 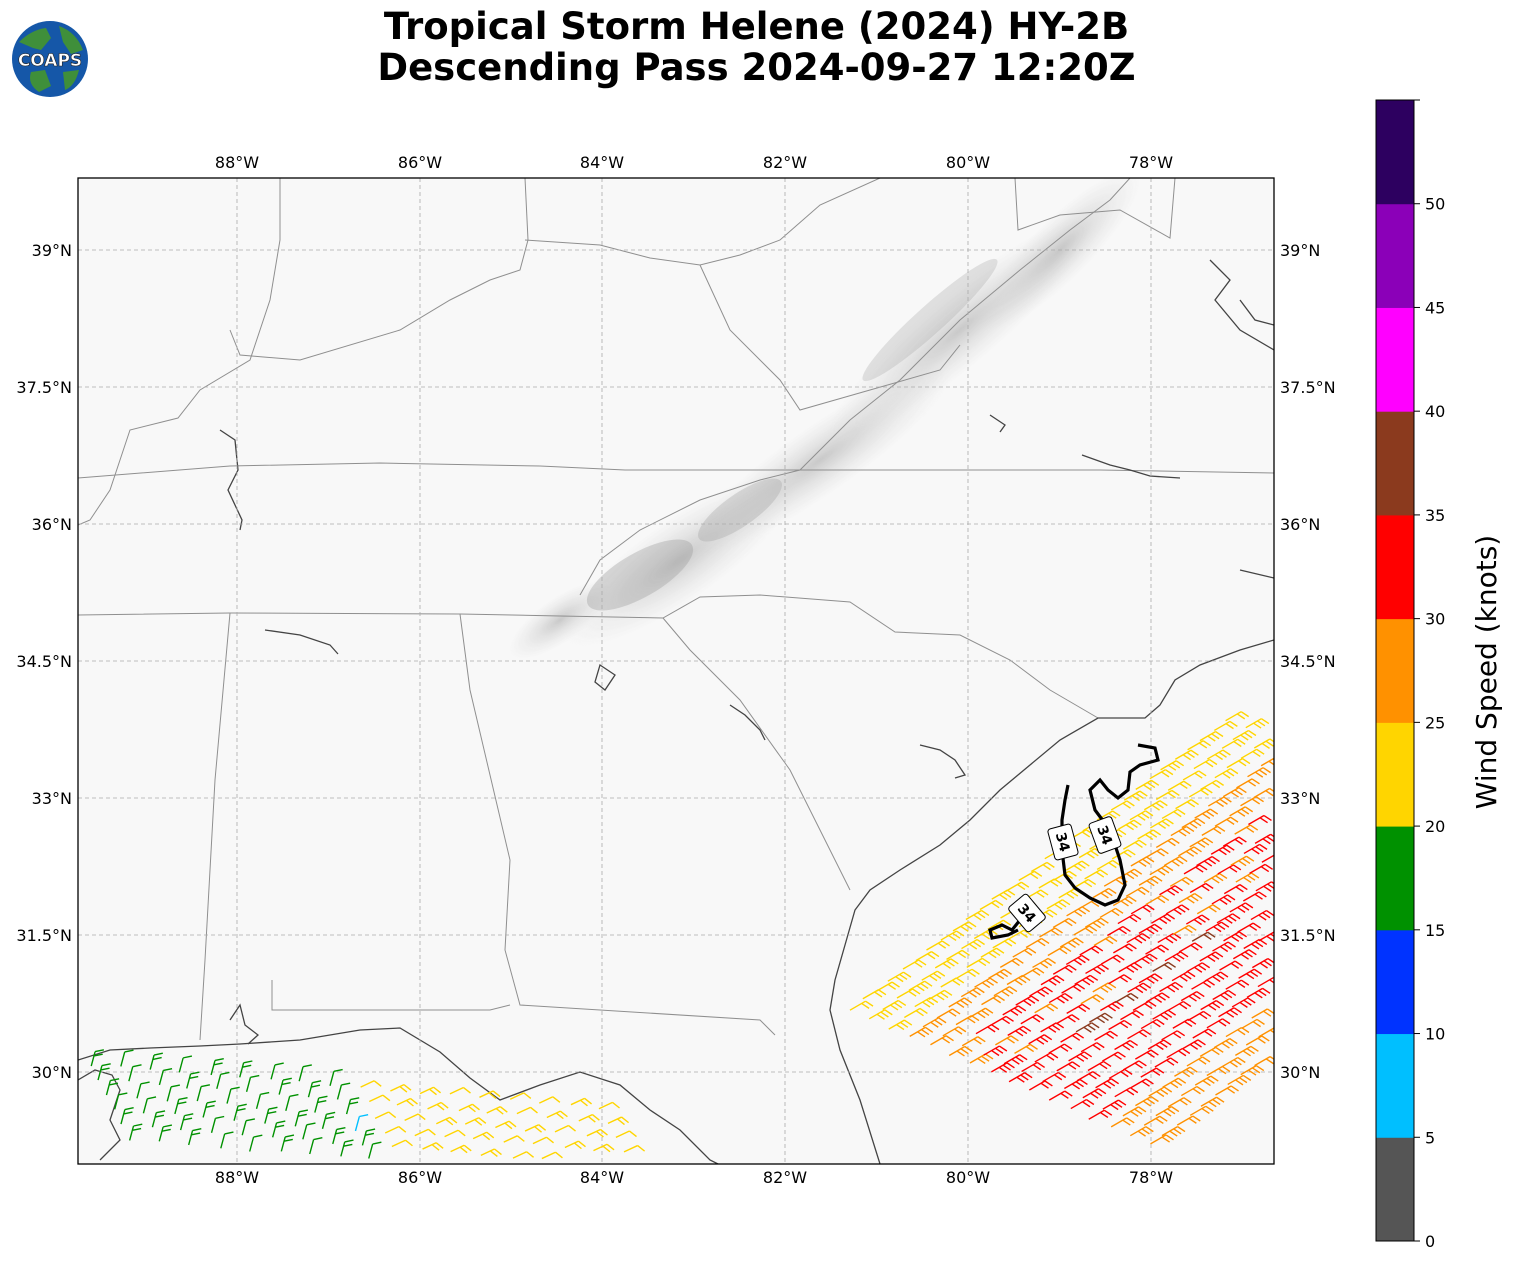 I want to click on lat-tick-labels-left: 39°N 37.5°N 36°N 34.5°N 33°N 31.5°N 30°N, so click(x=44, y=661).